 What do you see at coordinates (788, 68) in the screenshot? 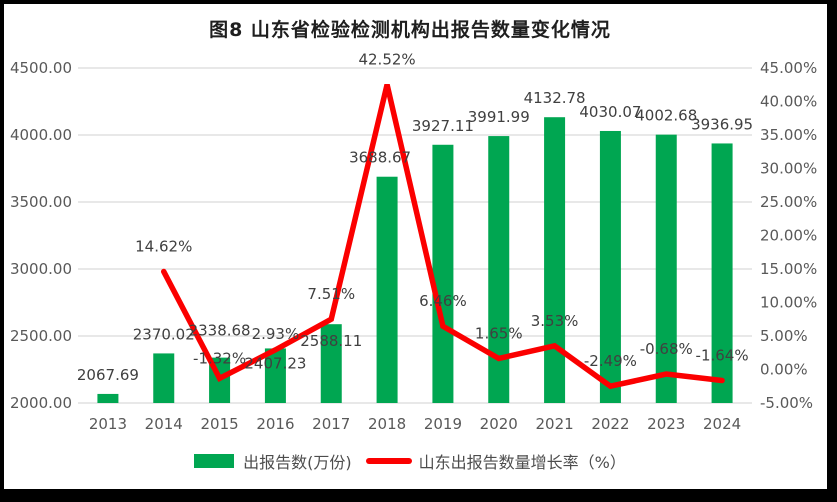
I see `right-axis-tick-label: 45.00%` at bounding box center [788, 68].